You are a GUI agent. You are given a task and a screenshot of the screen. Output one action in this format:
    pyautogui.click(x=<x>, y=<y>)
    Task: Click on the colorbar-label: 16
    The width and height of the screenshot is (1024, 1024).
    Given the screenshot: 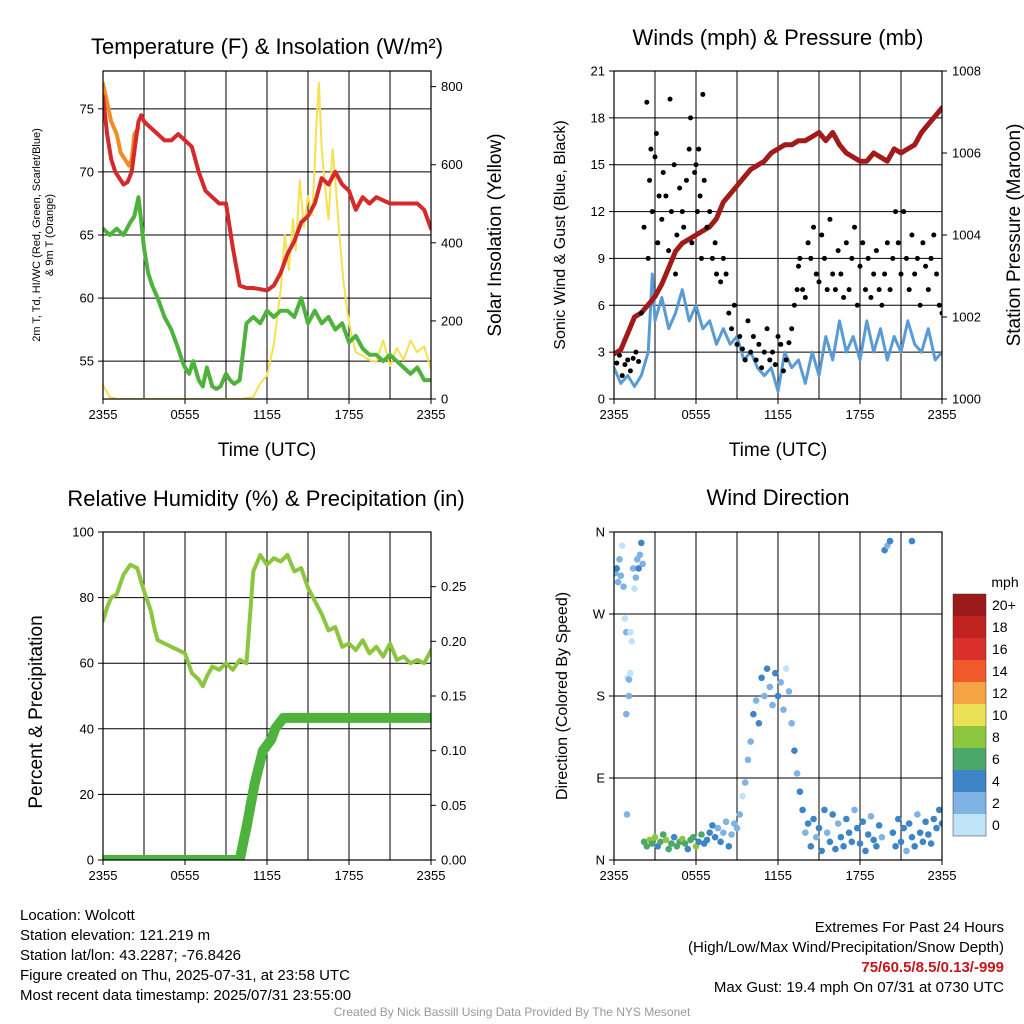 What is the action you would take?
    pyautogui.click(x=1000, y=649)
    